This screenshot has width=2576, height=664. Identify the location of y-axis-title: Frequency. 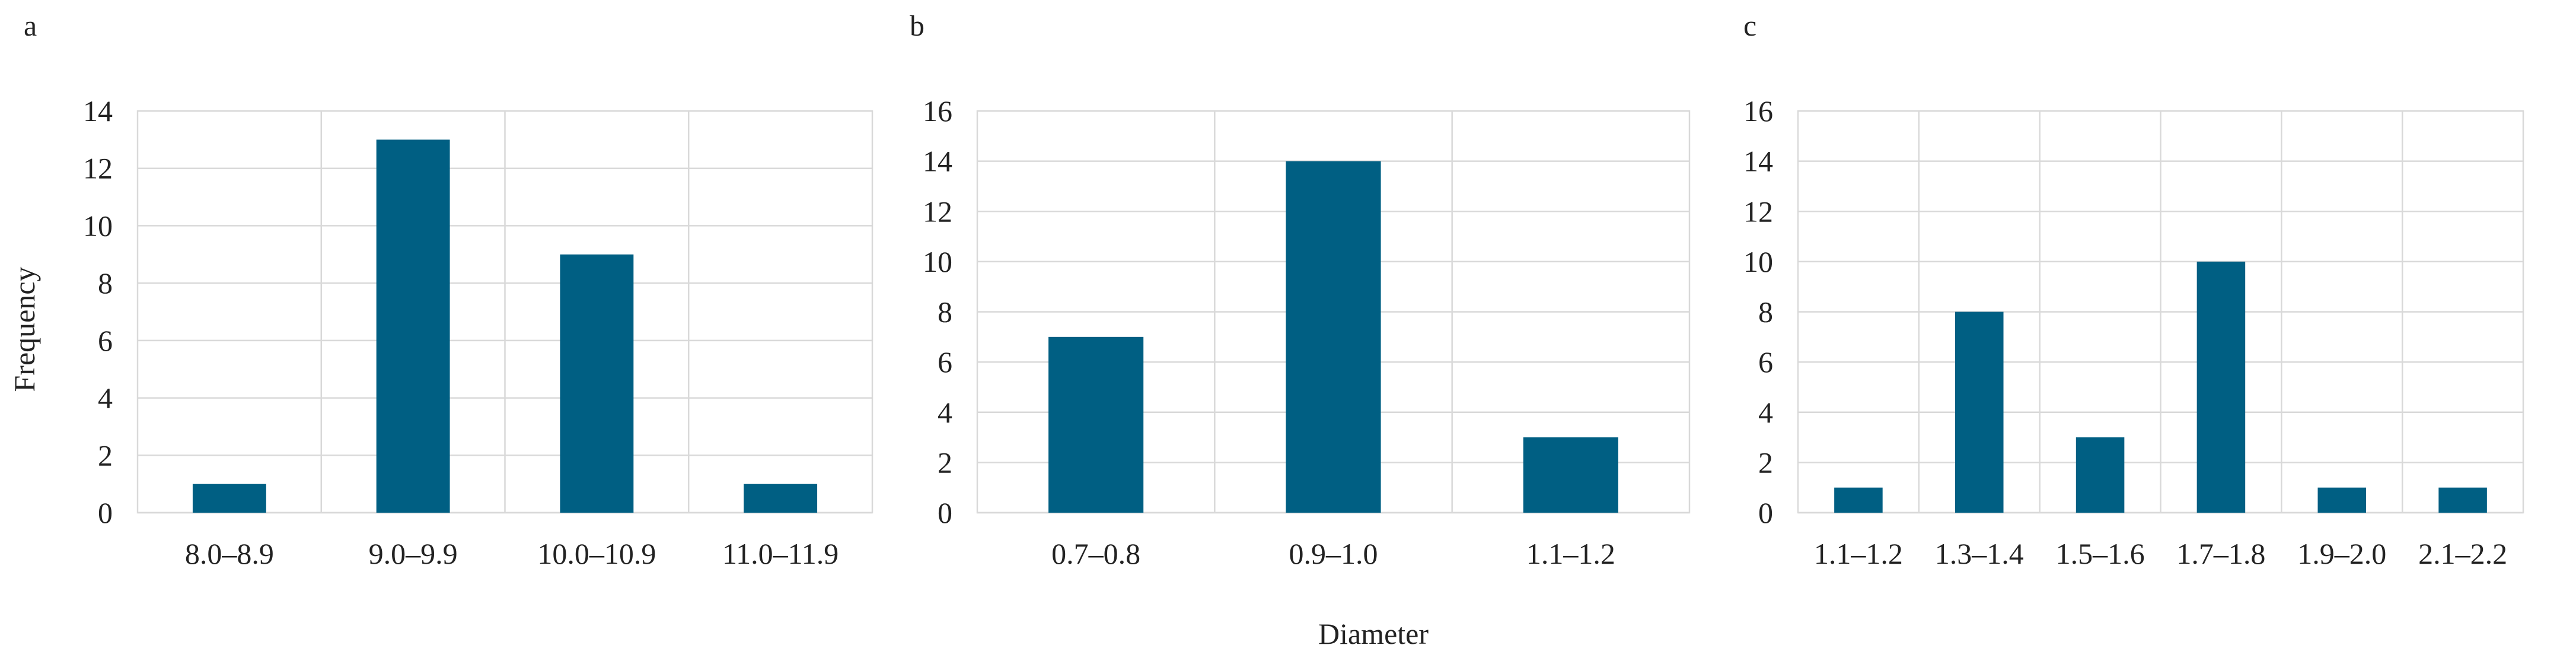
(24, 329).